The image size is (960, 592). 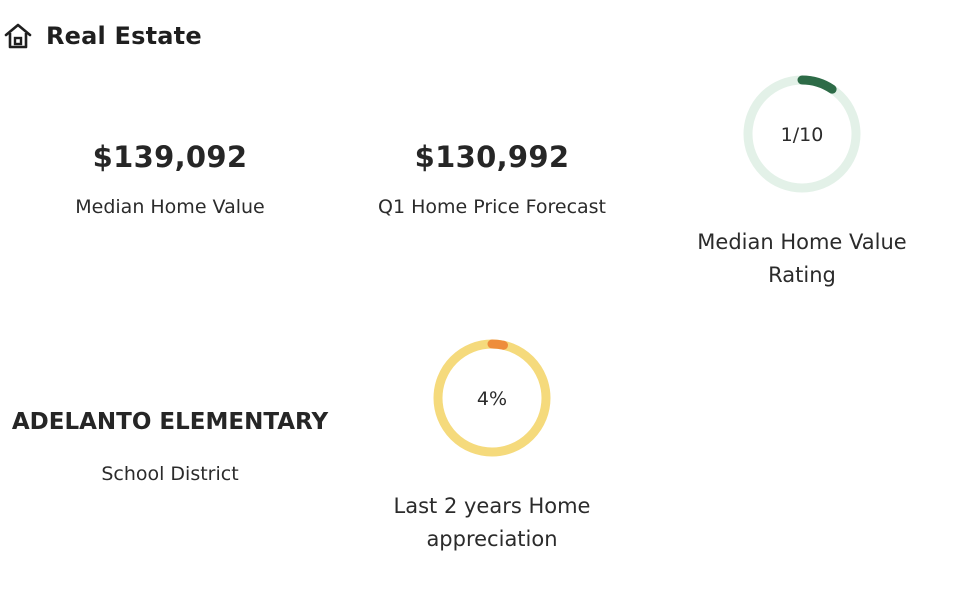 I want to click on appreciation-ring-progress, so click(x=492, y=398).